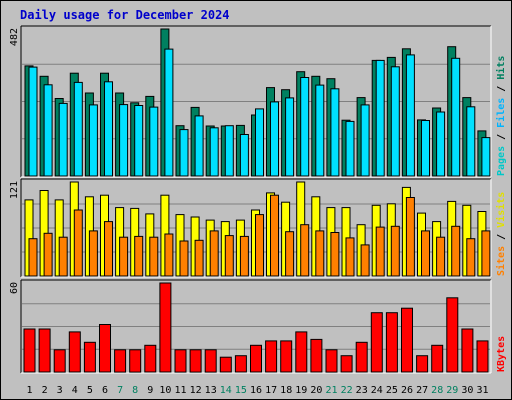  Describe the element at coordinates (501, 161) in the screenshot. I see `legend-part-0: Pages` at that location.